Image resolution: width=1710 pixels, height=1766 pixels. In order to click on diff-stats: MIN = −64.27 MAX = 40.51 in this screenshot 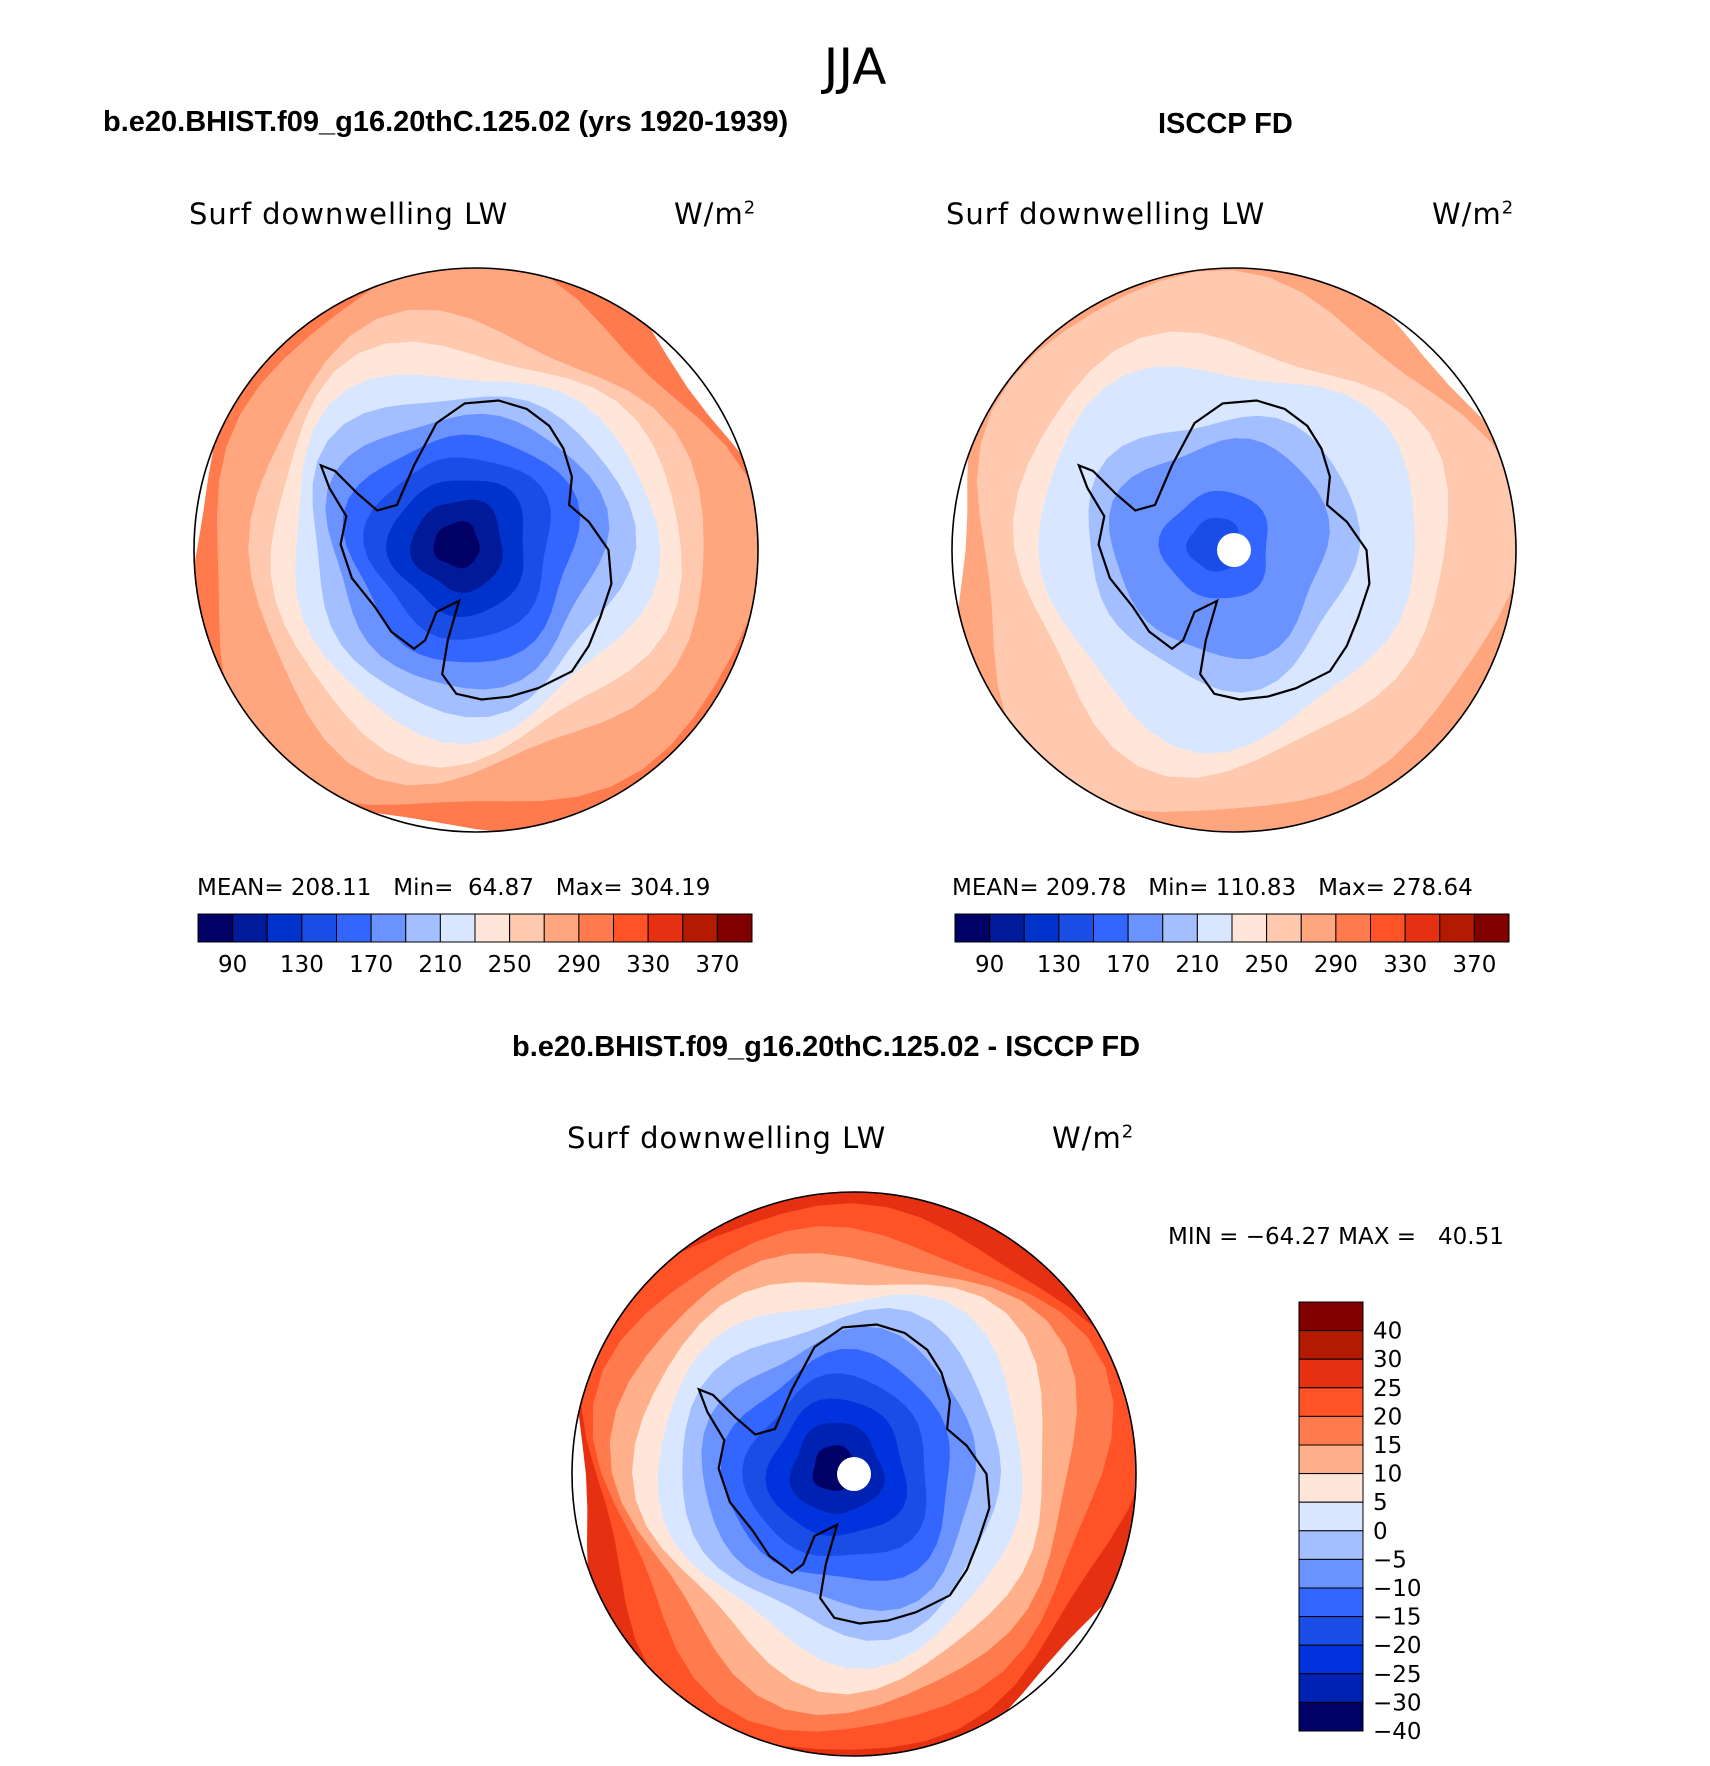, I will do `click(1336, 1237)`.